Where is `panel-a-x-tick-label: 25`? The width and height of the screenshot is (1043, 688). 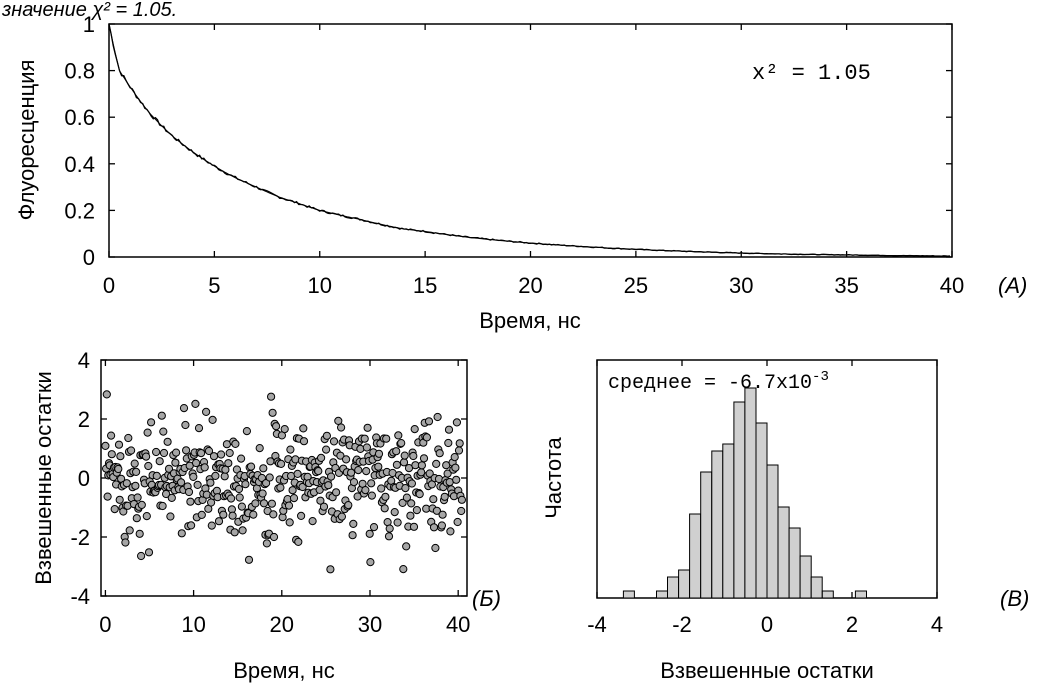
panel-a-x-tick-label: 25 is located at coordinates (636, 285).